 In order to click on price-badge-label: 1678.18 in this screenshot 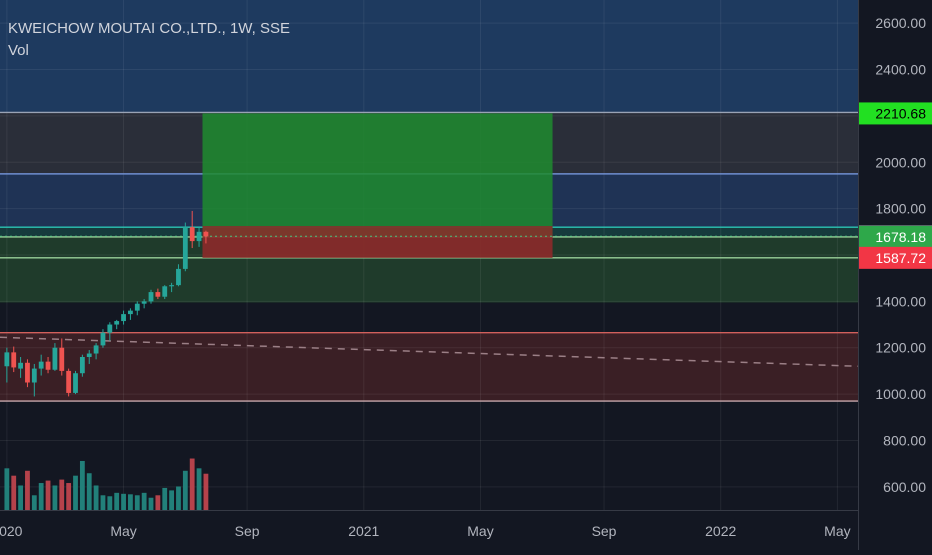, I will do `click(900, 237)`.